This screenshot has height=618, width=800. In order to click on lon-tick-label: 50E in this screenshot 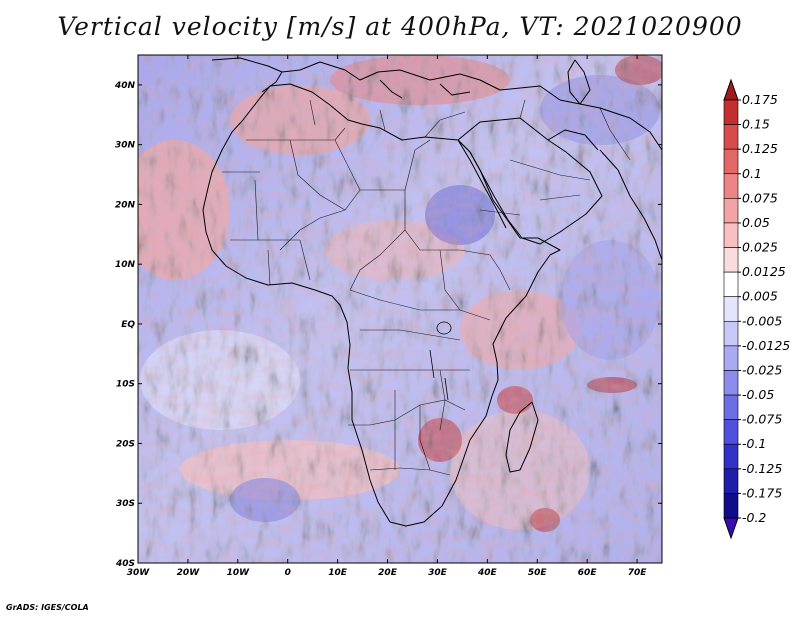, I will do `click(538, 573)`.